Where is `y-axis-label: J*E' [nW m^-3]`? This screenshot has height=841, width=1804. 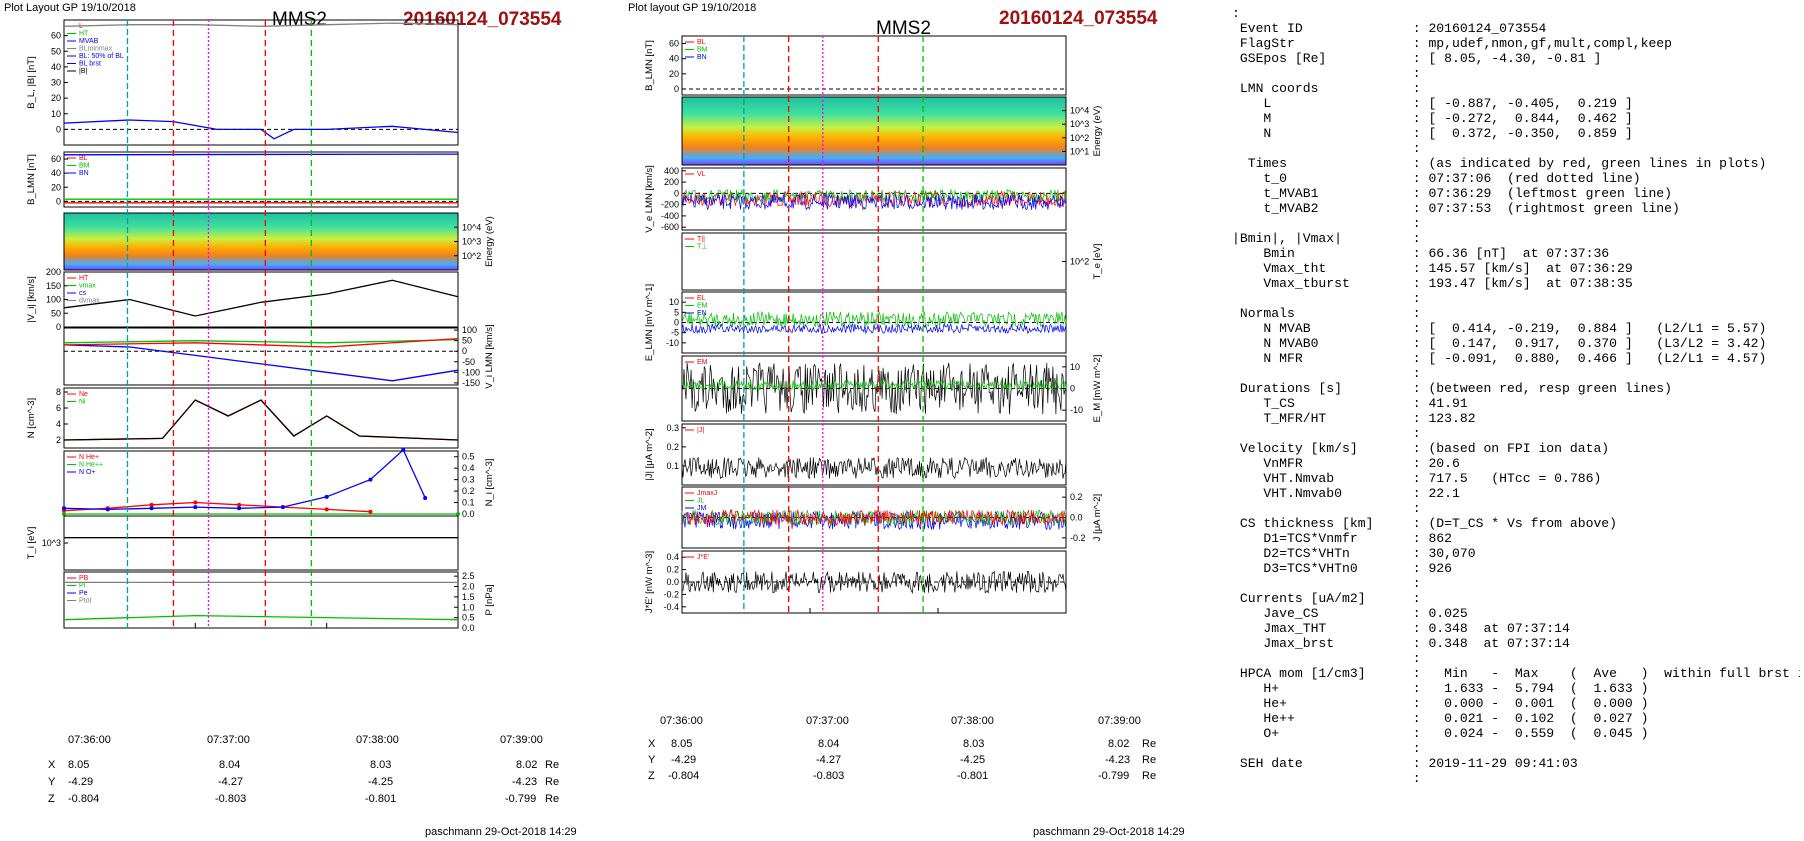
y-axis-label: J*E' [nW m^-3] is located at coordinates (649, 582).